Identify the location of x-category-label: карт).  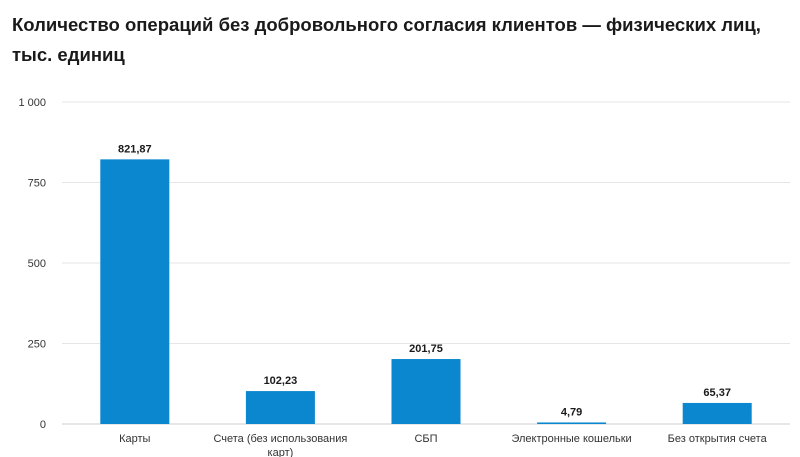
(281, 452).